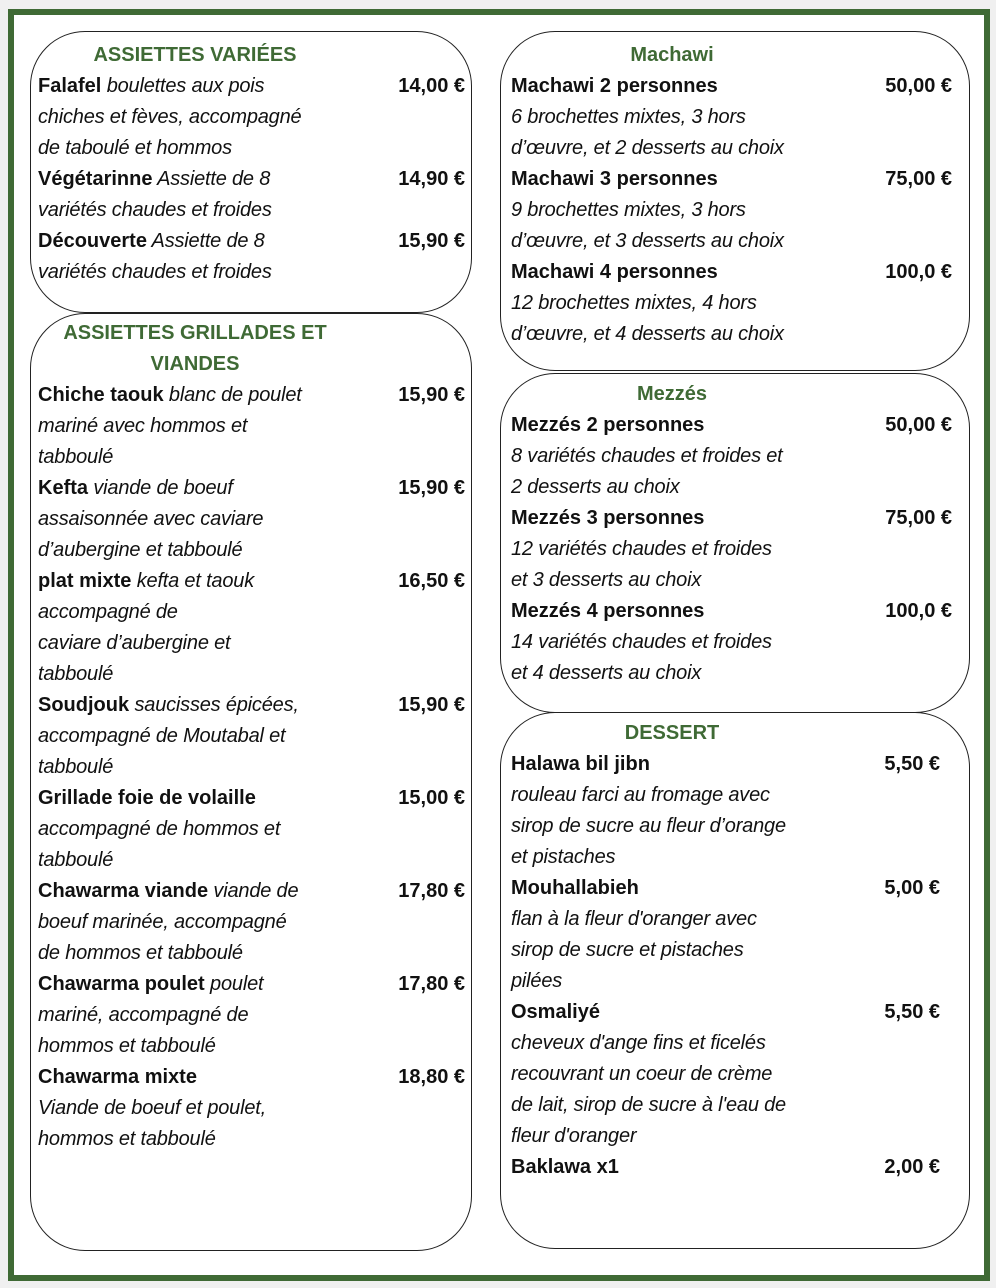  Describe the element at coordinates (918, 272) in the screenshot. I see `item-price: 100,0 €` at that location.